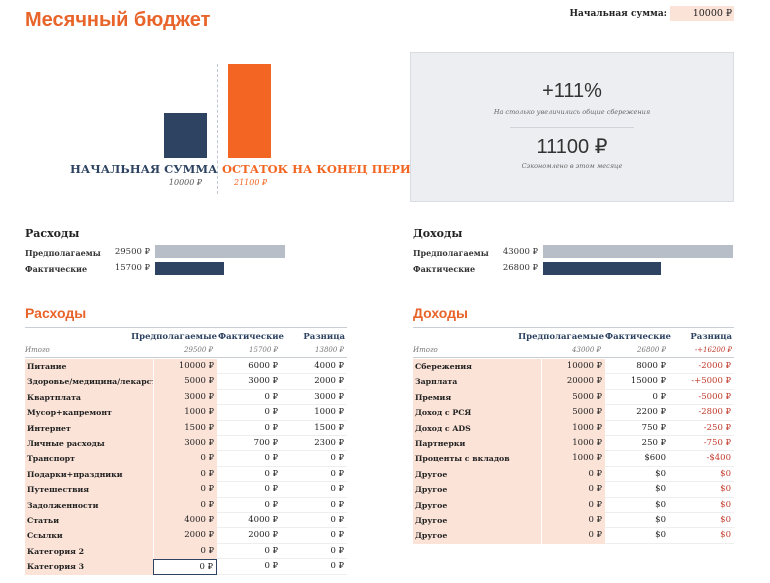 The image size is (770, 583). I want to click on expense-row-planned: 4000 ₽, so click(185, 521).